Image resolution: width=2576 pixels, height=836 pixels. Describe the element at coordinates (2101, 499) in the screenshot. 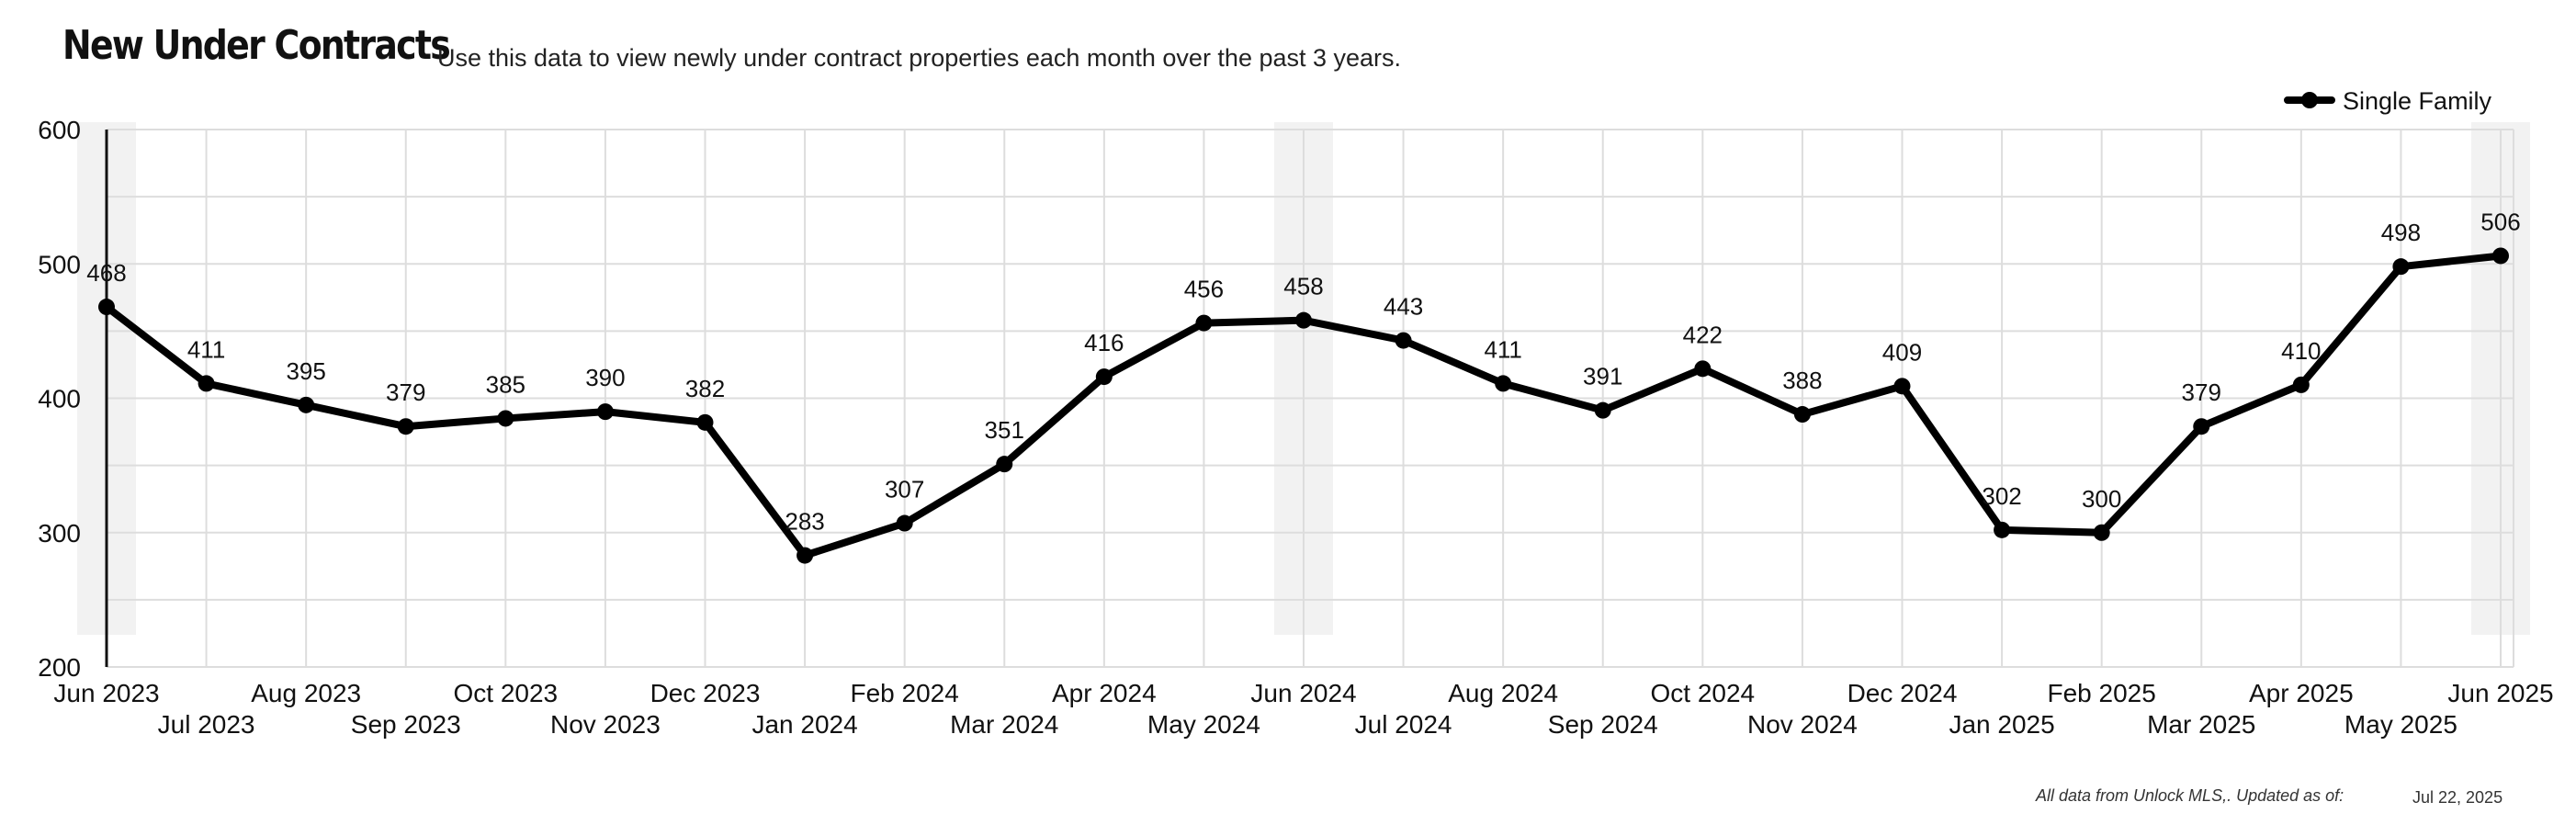

I see `data-label: 300` at that location.